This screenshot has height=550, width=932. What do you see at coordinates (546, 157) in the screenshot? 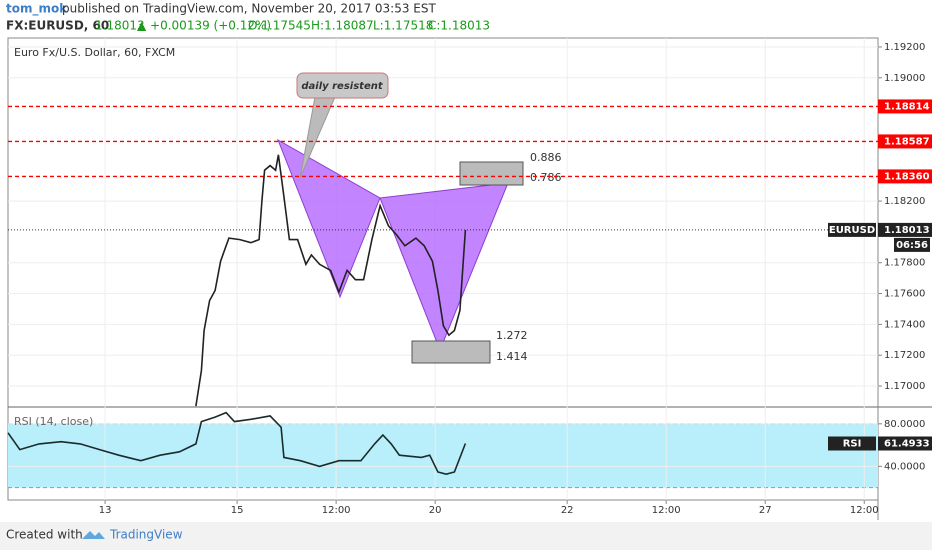
I see `fib-label: 0.886` at bounding box center [546, 157].